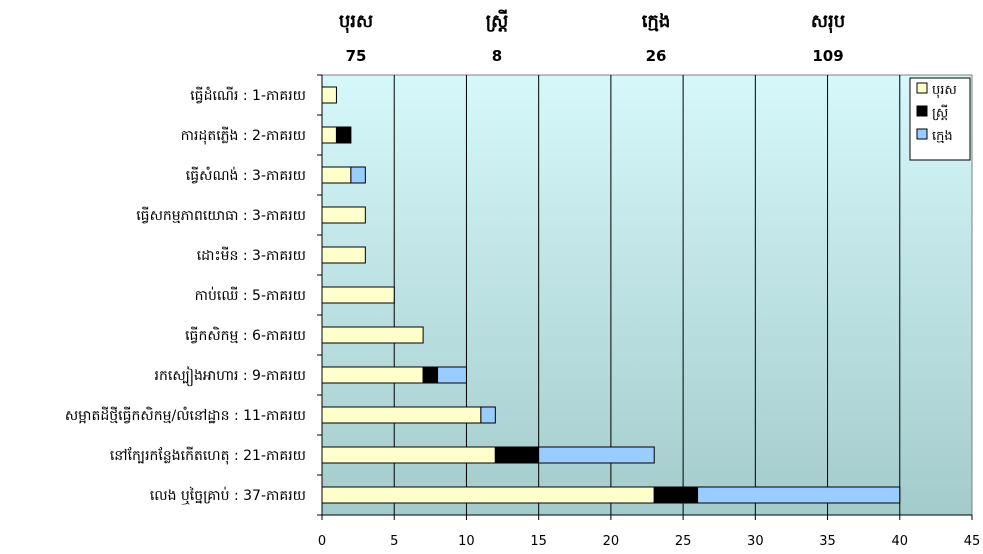 The image size is (983, 554). Describe the element at coordinates (251, 255) in the screenshot. I see `category-label: ដោះមីន : 3-ភាគរយ` at that location.